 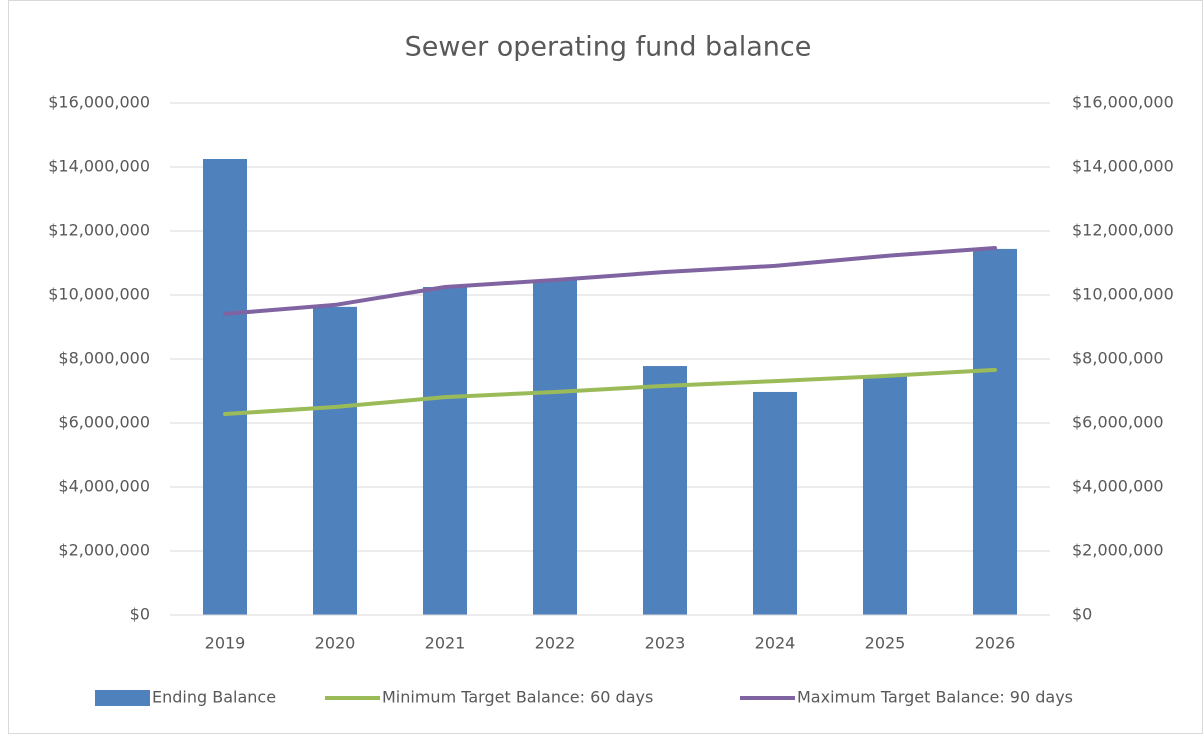 What do you see at coordinates (1123, 294) in the screenshot?
I see `y2-tick-label: $10,000,000` at bounding box center [1123, 294].